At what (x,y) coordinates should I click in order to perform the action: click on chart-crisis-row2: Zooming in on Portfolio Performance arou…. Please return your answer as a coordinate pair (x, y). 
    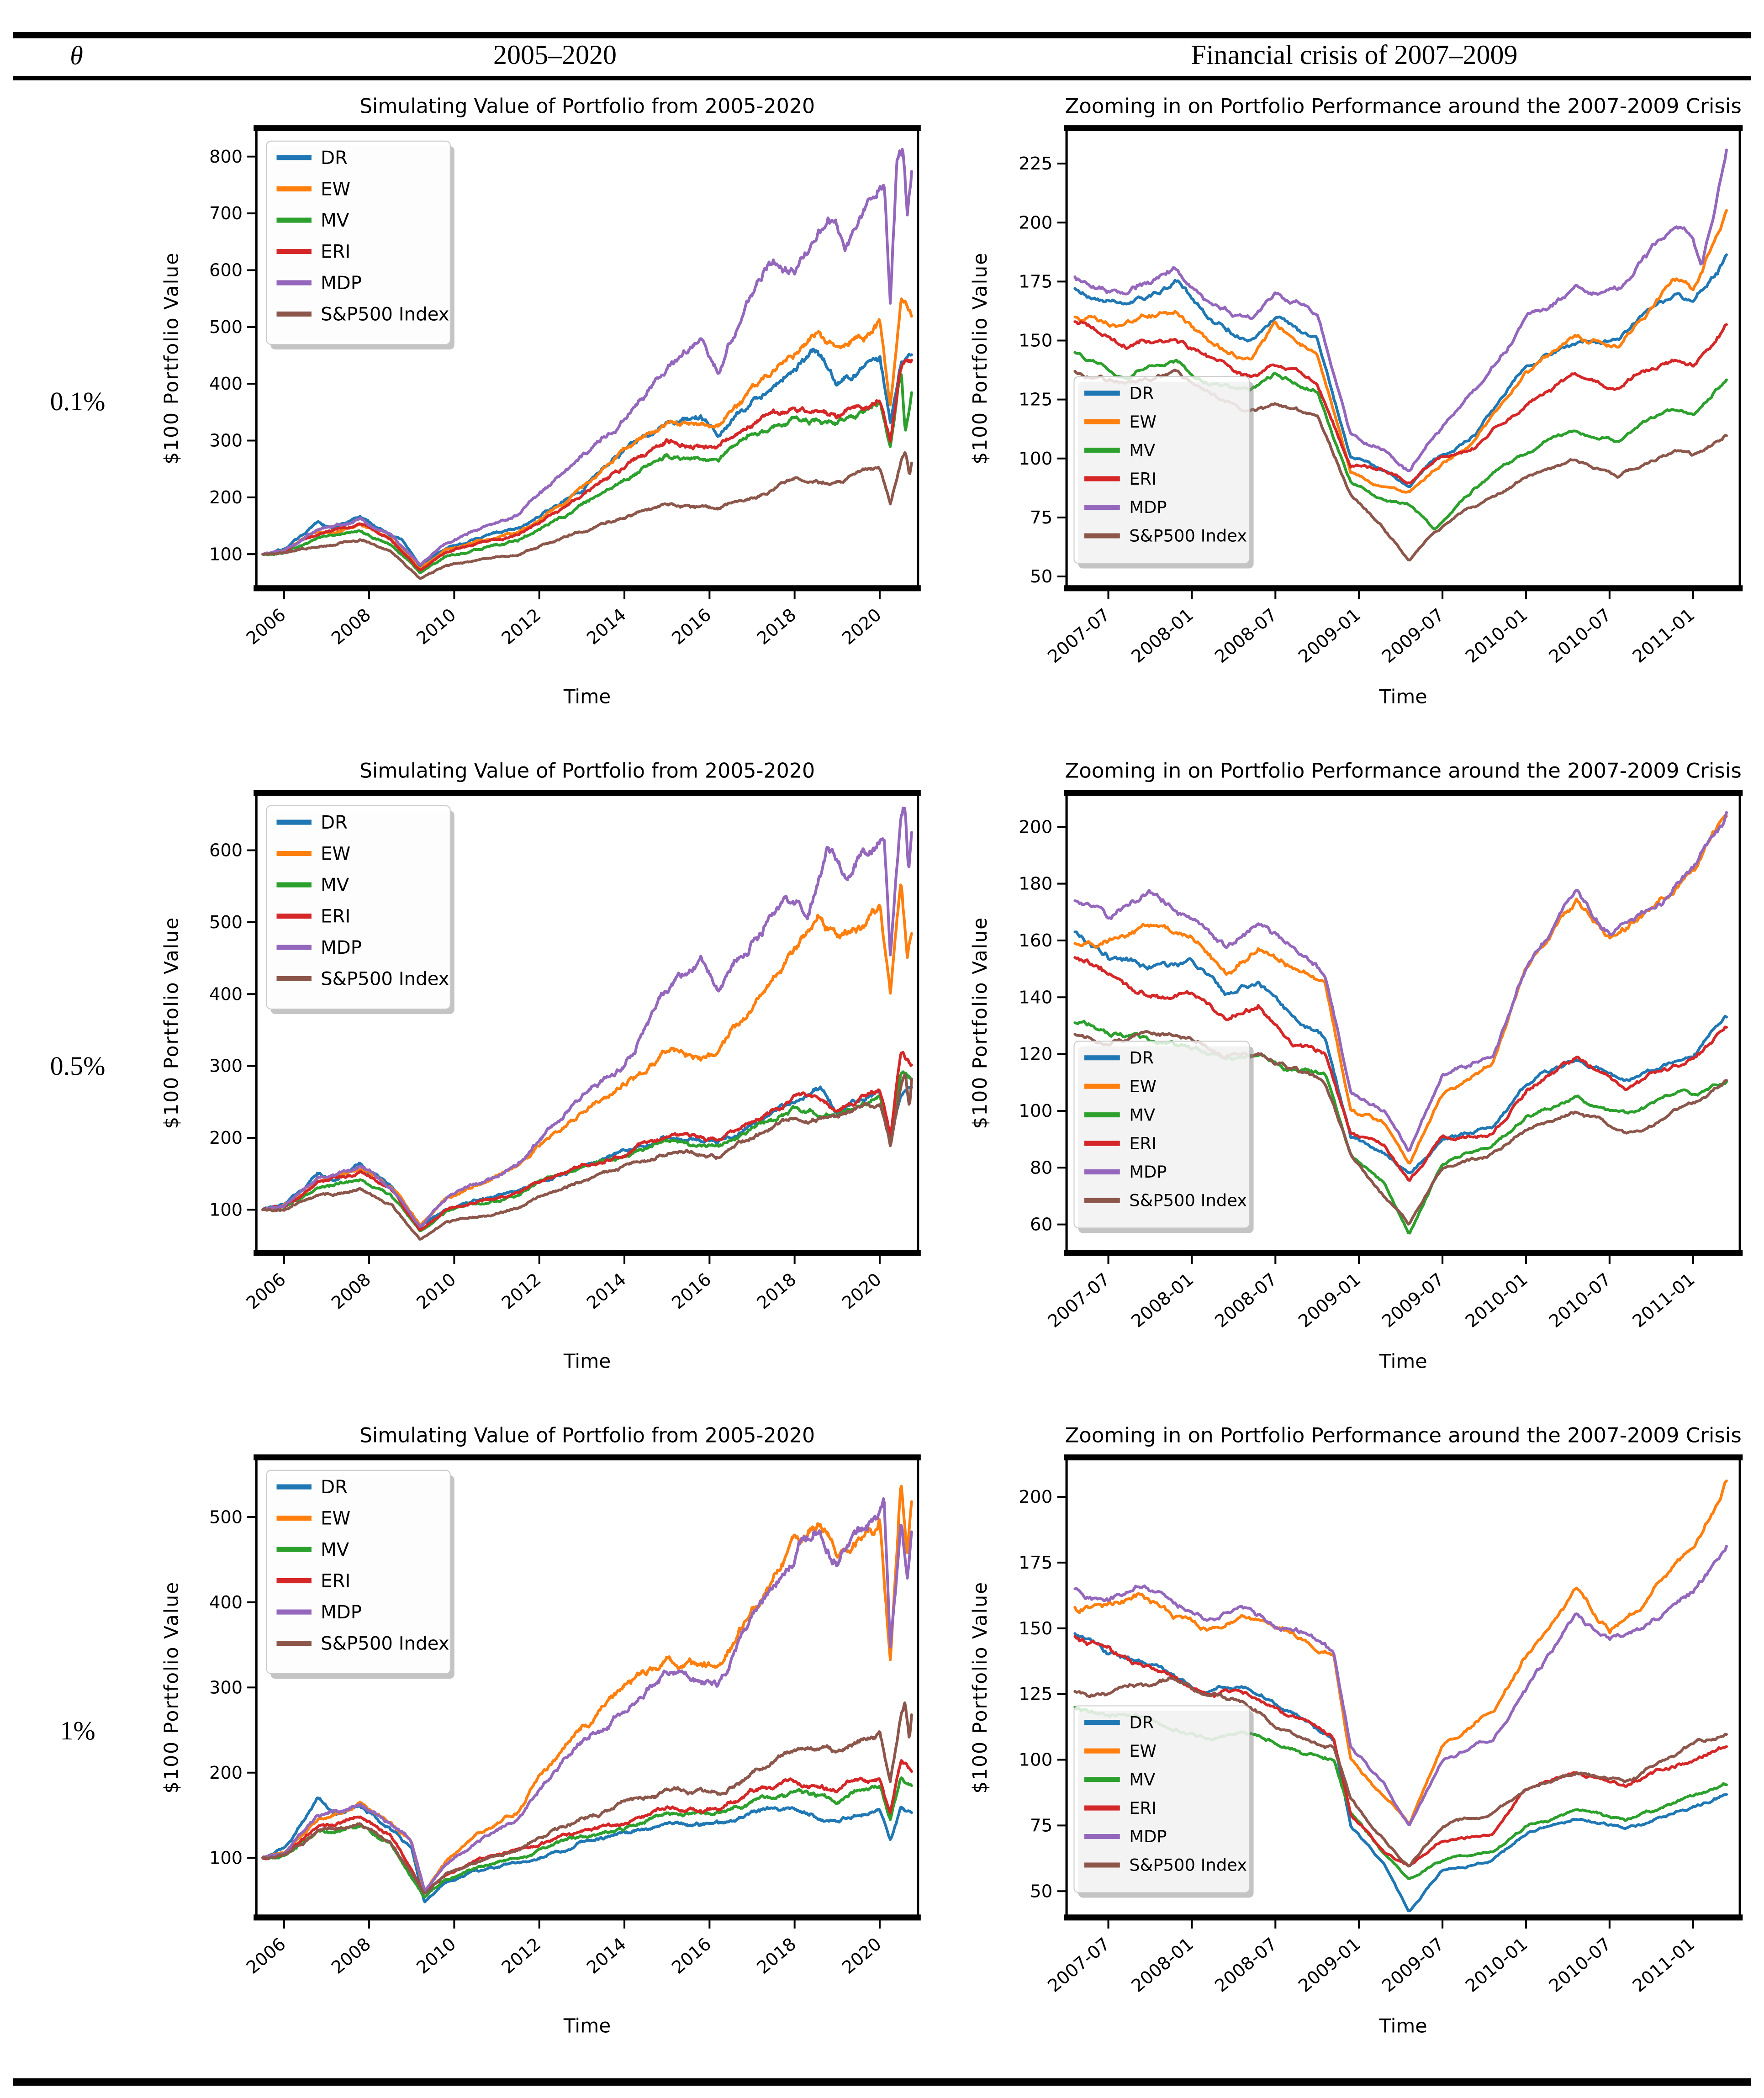
    Looking at the image, I should click on (1361, 1074).